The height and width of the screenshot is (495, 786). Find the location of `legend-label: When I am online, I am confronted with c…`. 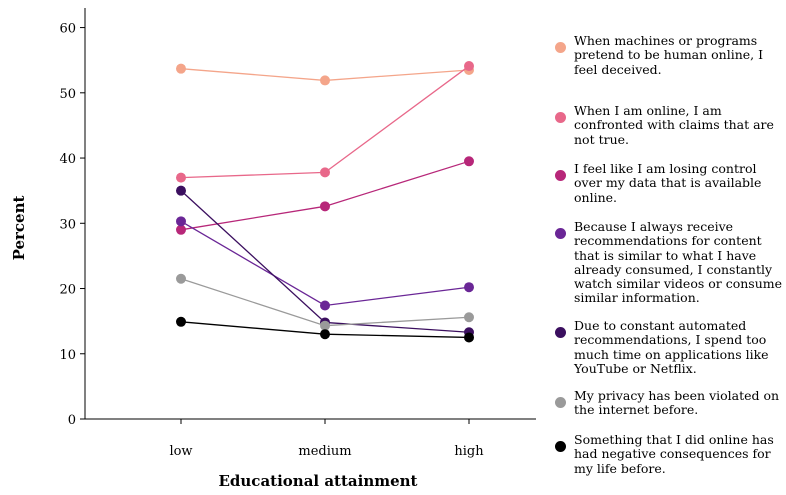

legend-label: When I am online, I am confronted with c… is located at coordinates (674, 125).